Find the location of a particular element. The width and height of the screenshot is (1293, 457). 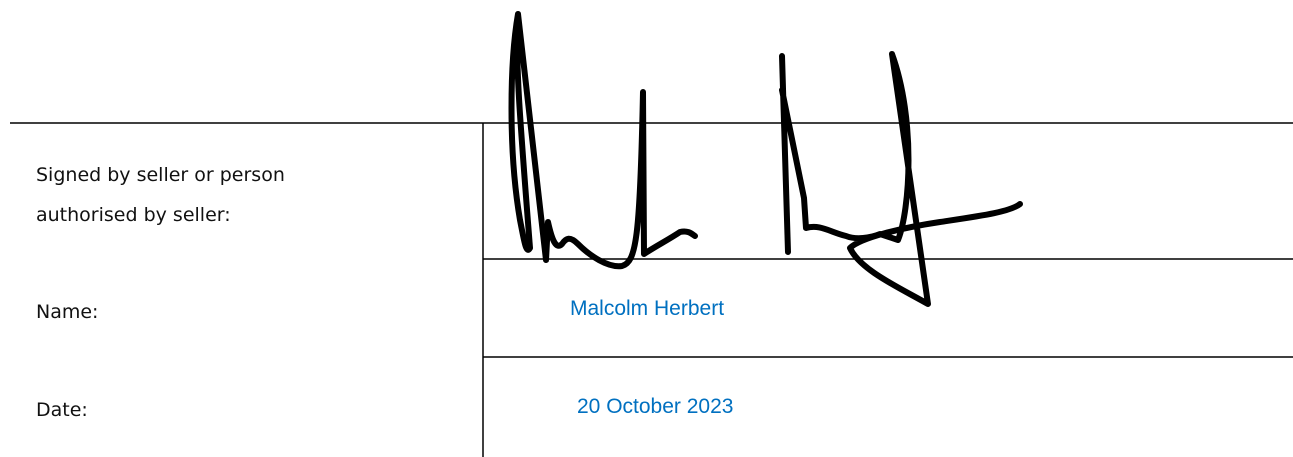

row-label: Date: is located at coordinates (62, 410).